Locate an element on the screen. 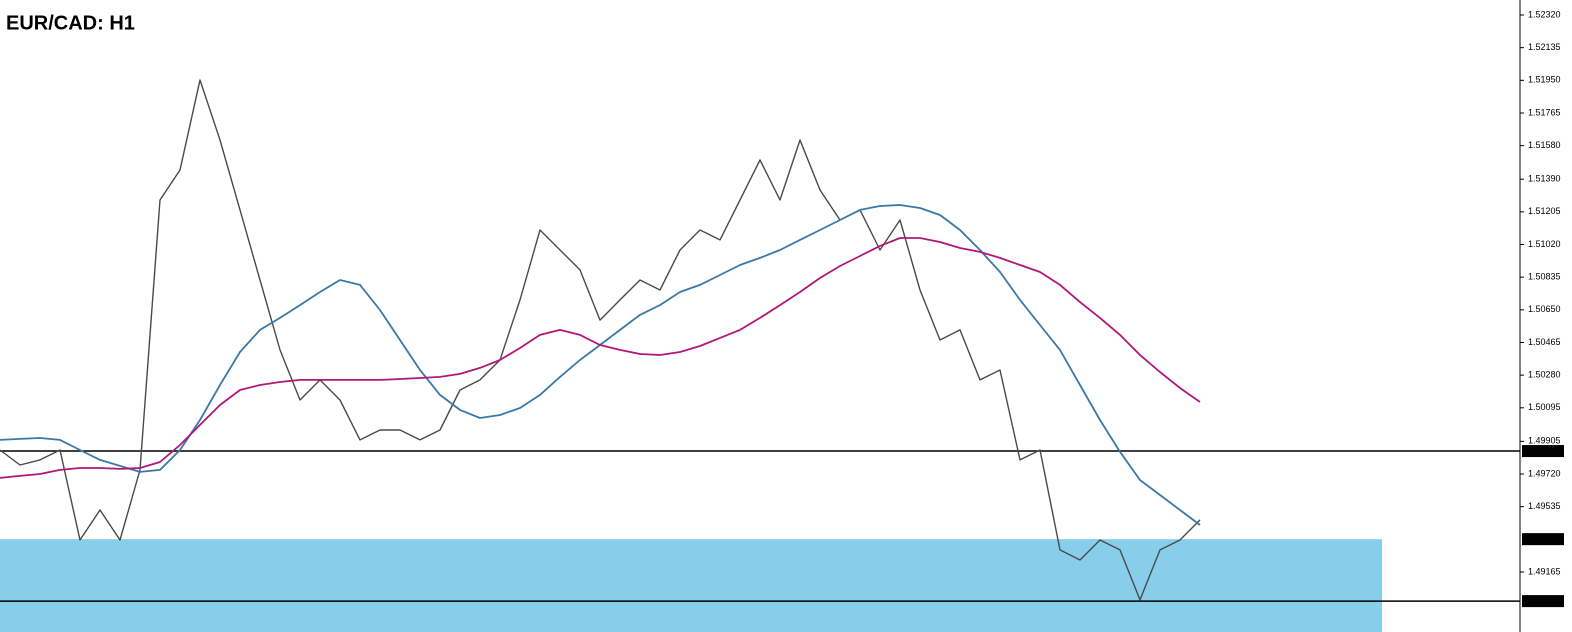 This screenshot has height=632, width=1572. y-tick-label: 1.50835 is located at coordinates (1544, 277).